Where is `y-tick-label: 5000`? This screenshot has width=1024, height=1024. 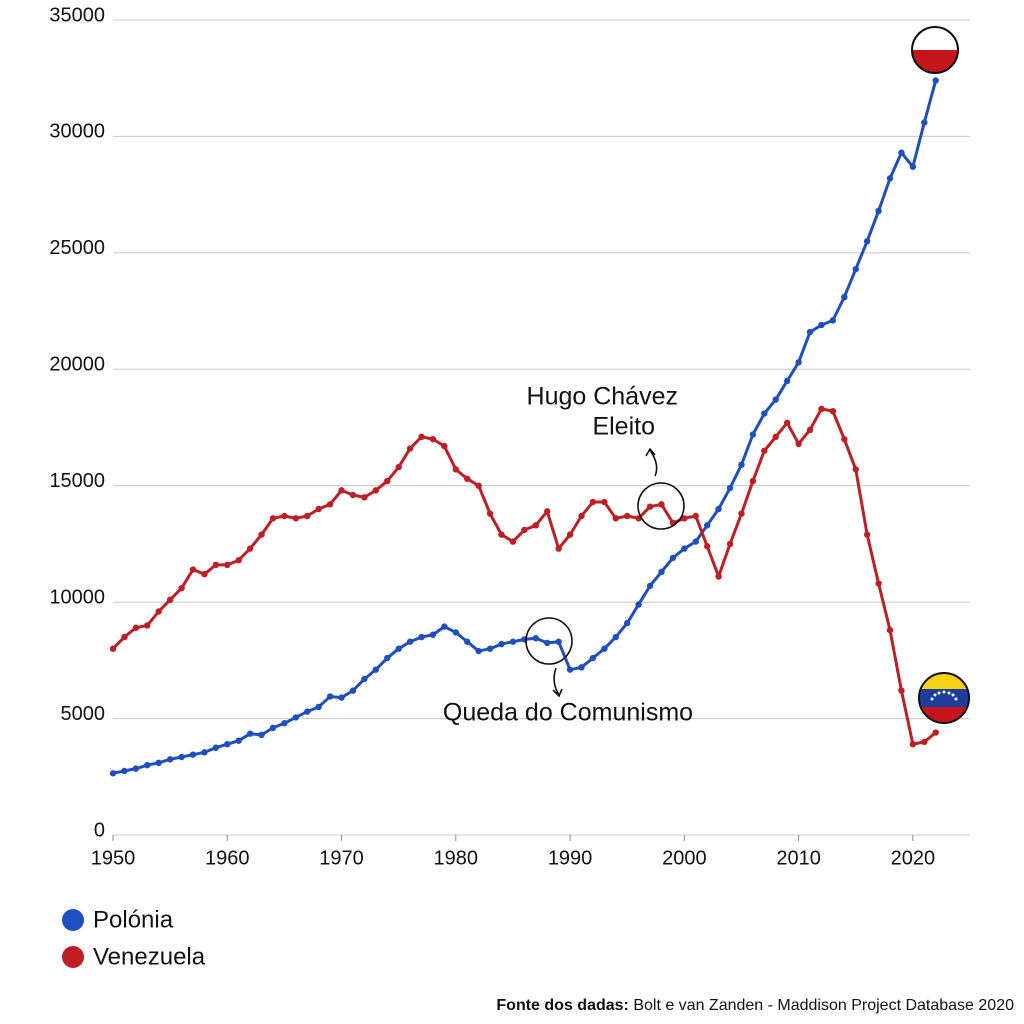 y-tick-label: 5000 is located at coordinates (83, 714).